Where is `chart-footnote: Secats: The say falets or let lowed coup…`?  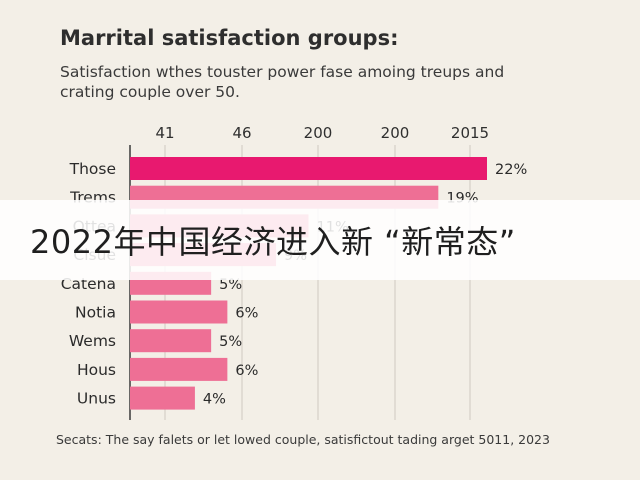
chart-footnote: Secats: The say falets or let lowed coup… is located at coordinates (303, 439).